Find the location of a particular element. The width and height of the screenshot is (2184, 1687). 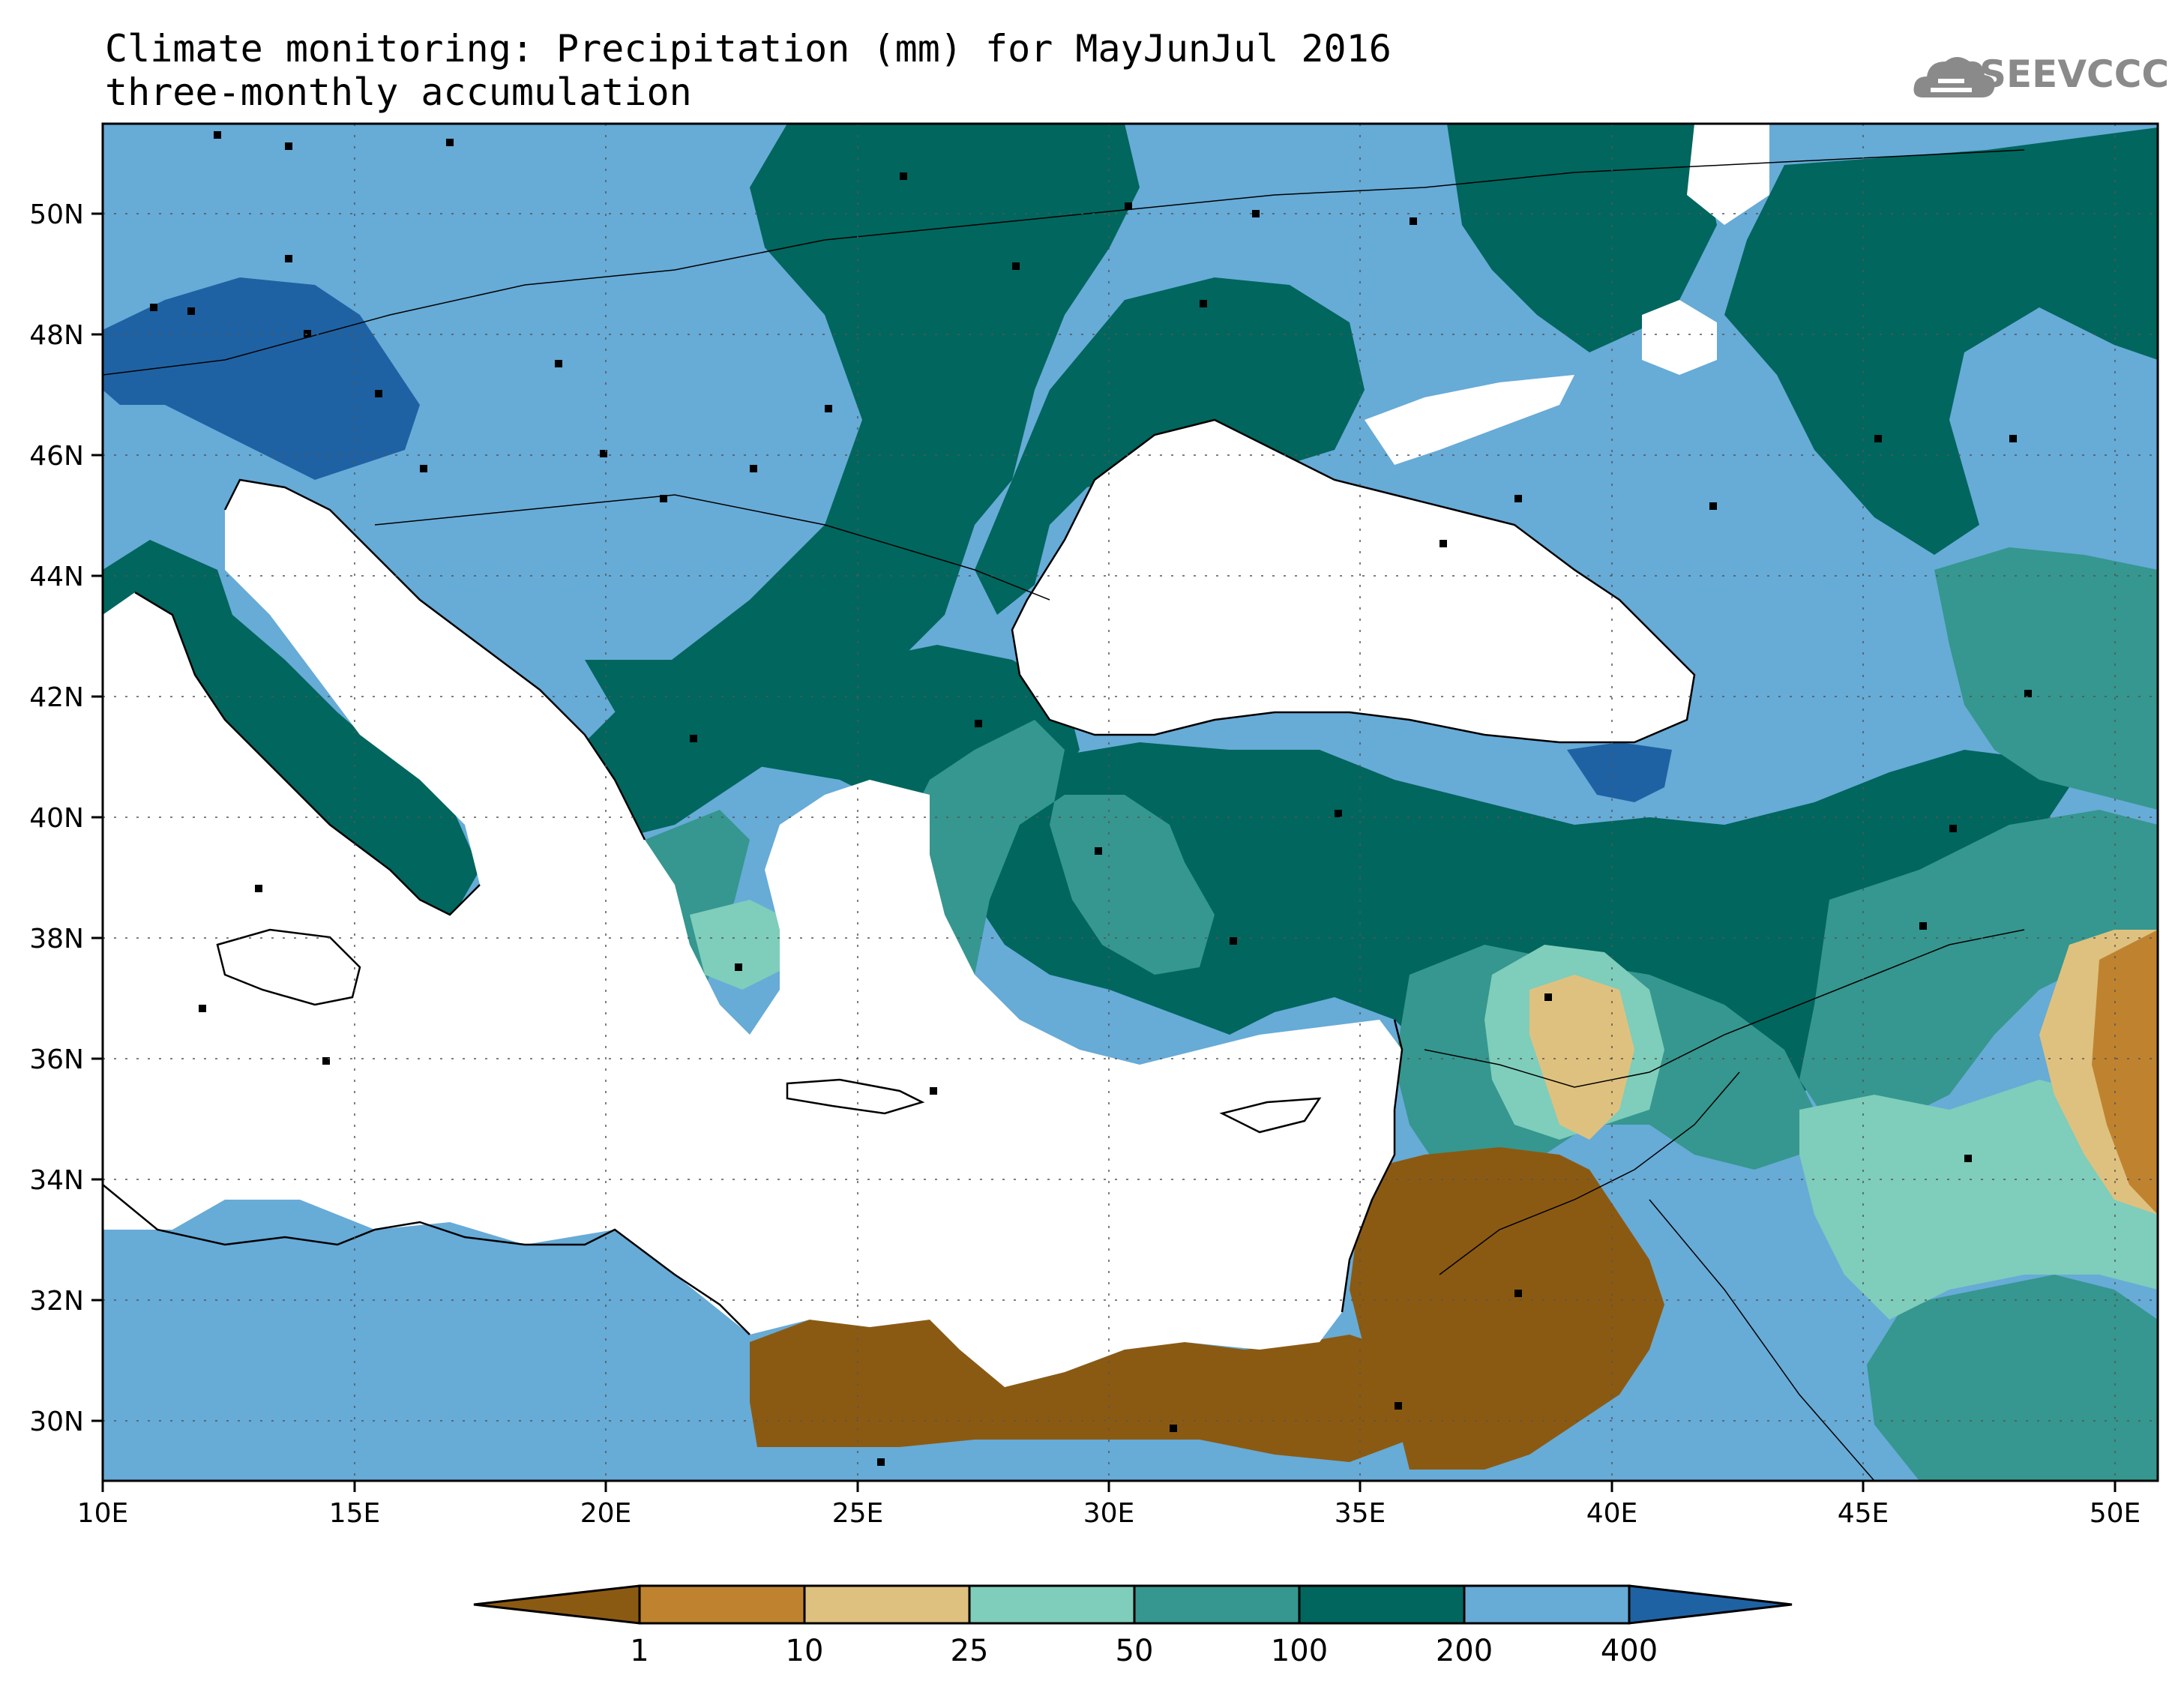

region-50-100-iraq is located at coordinates (1978, 1200).